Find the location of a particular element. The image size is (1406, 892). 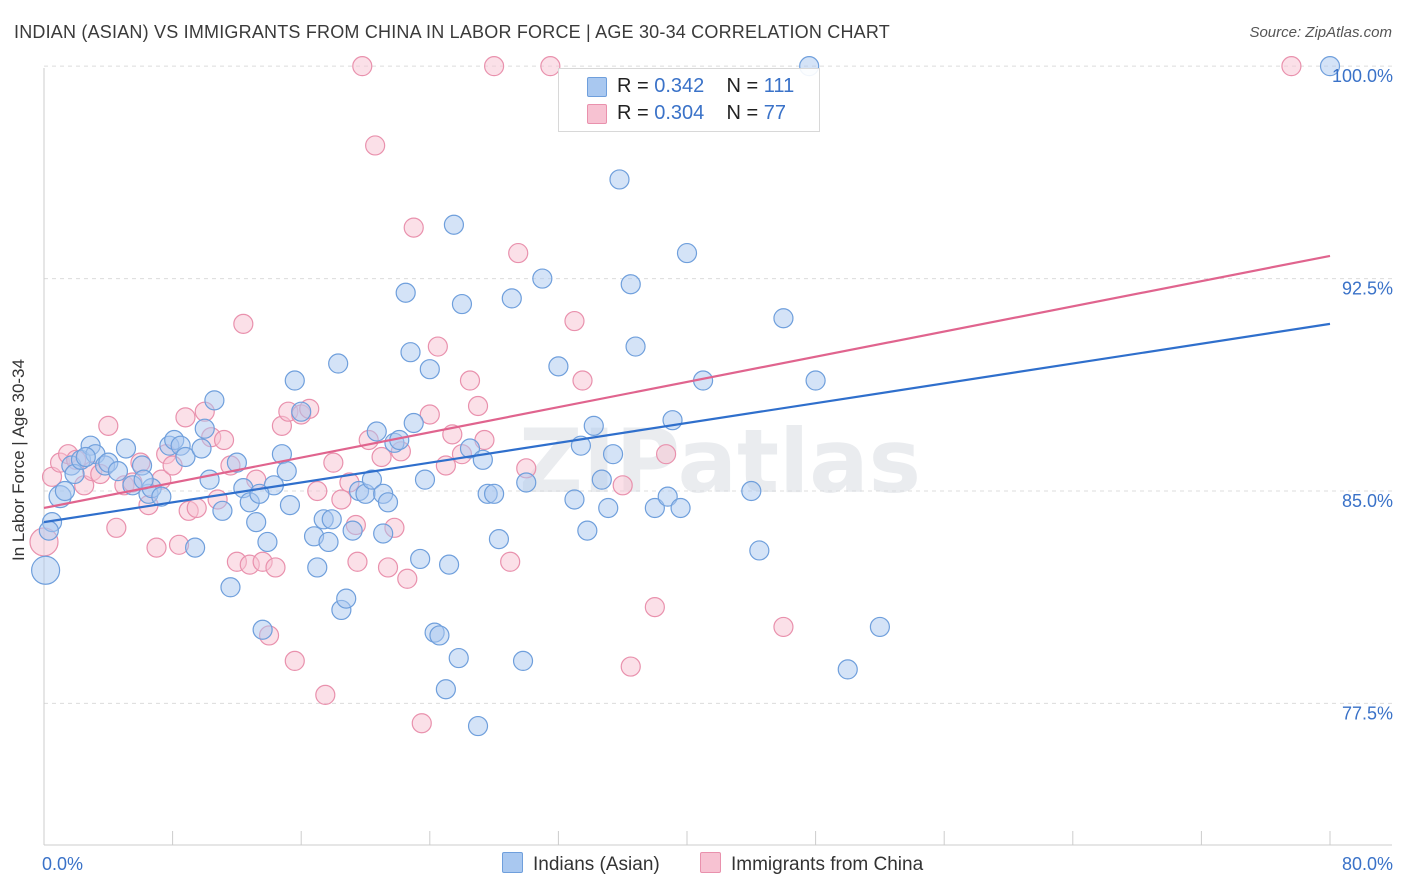

legend-n-value: 77 is located at coordinates (775, 113).